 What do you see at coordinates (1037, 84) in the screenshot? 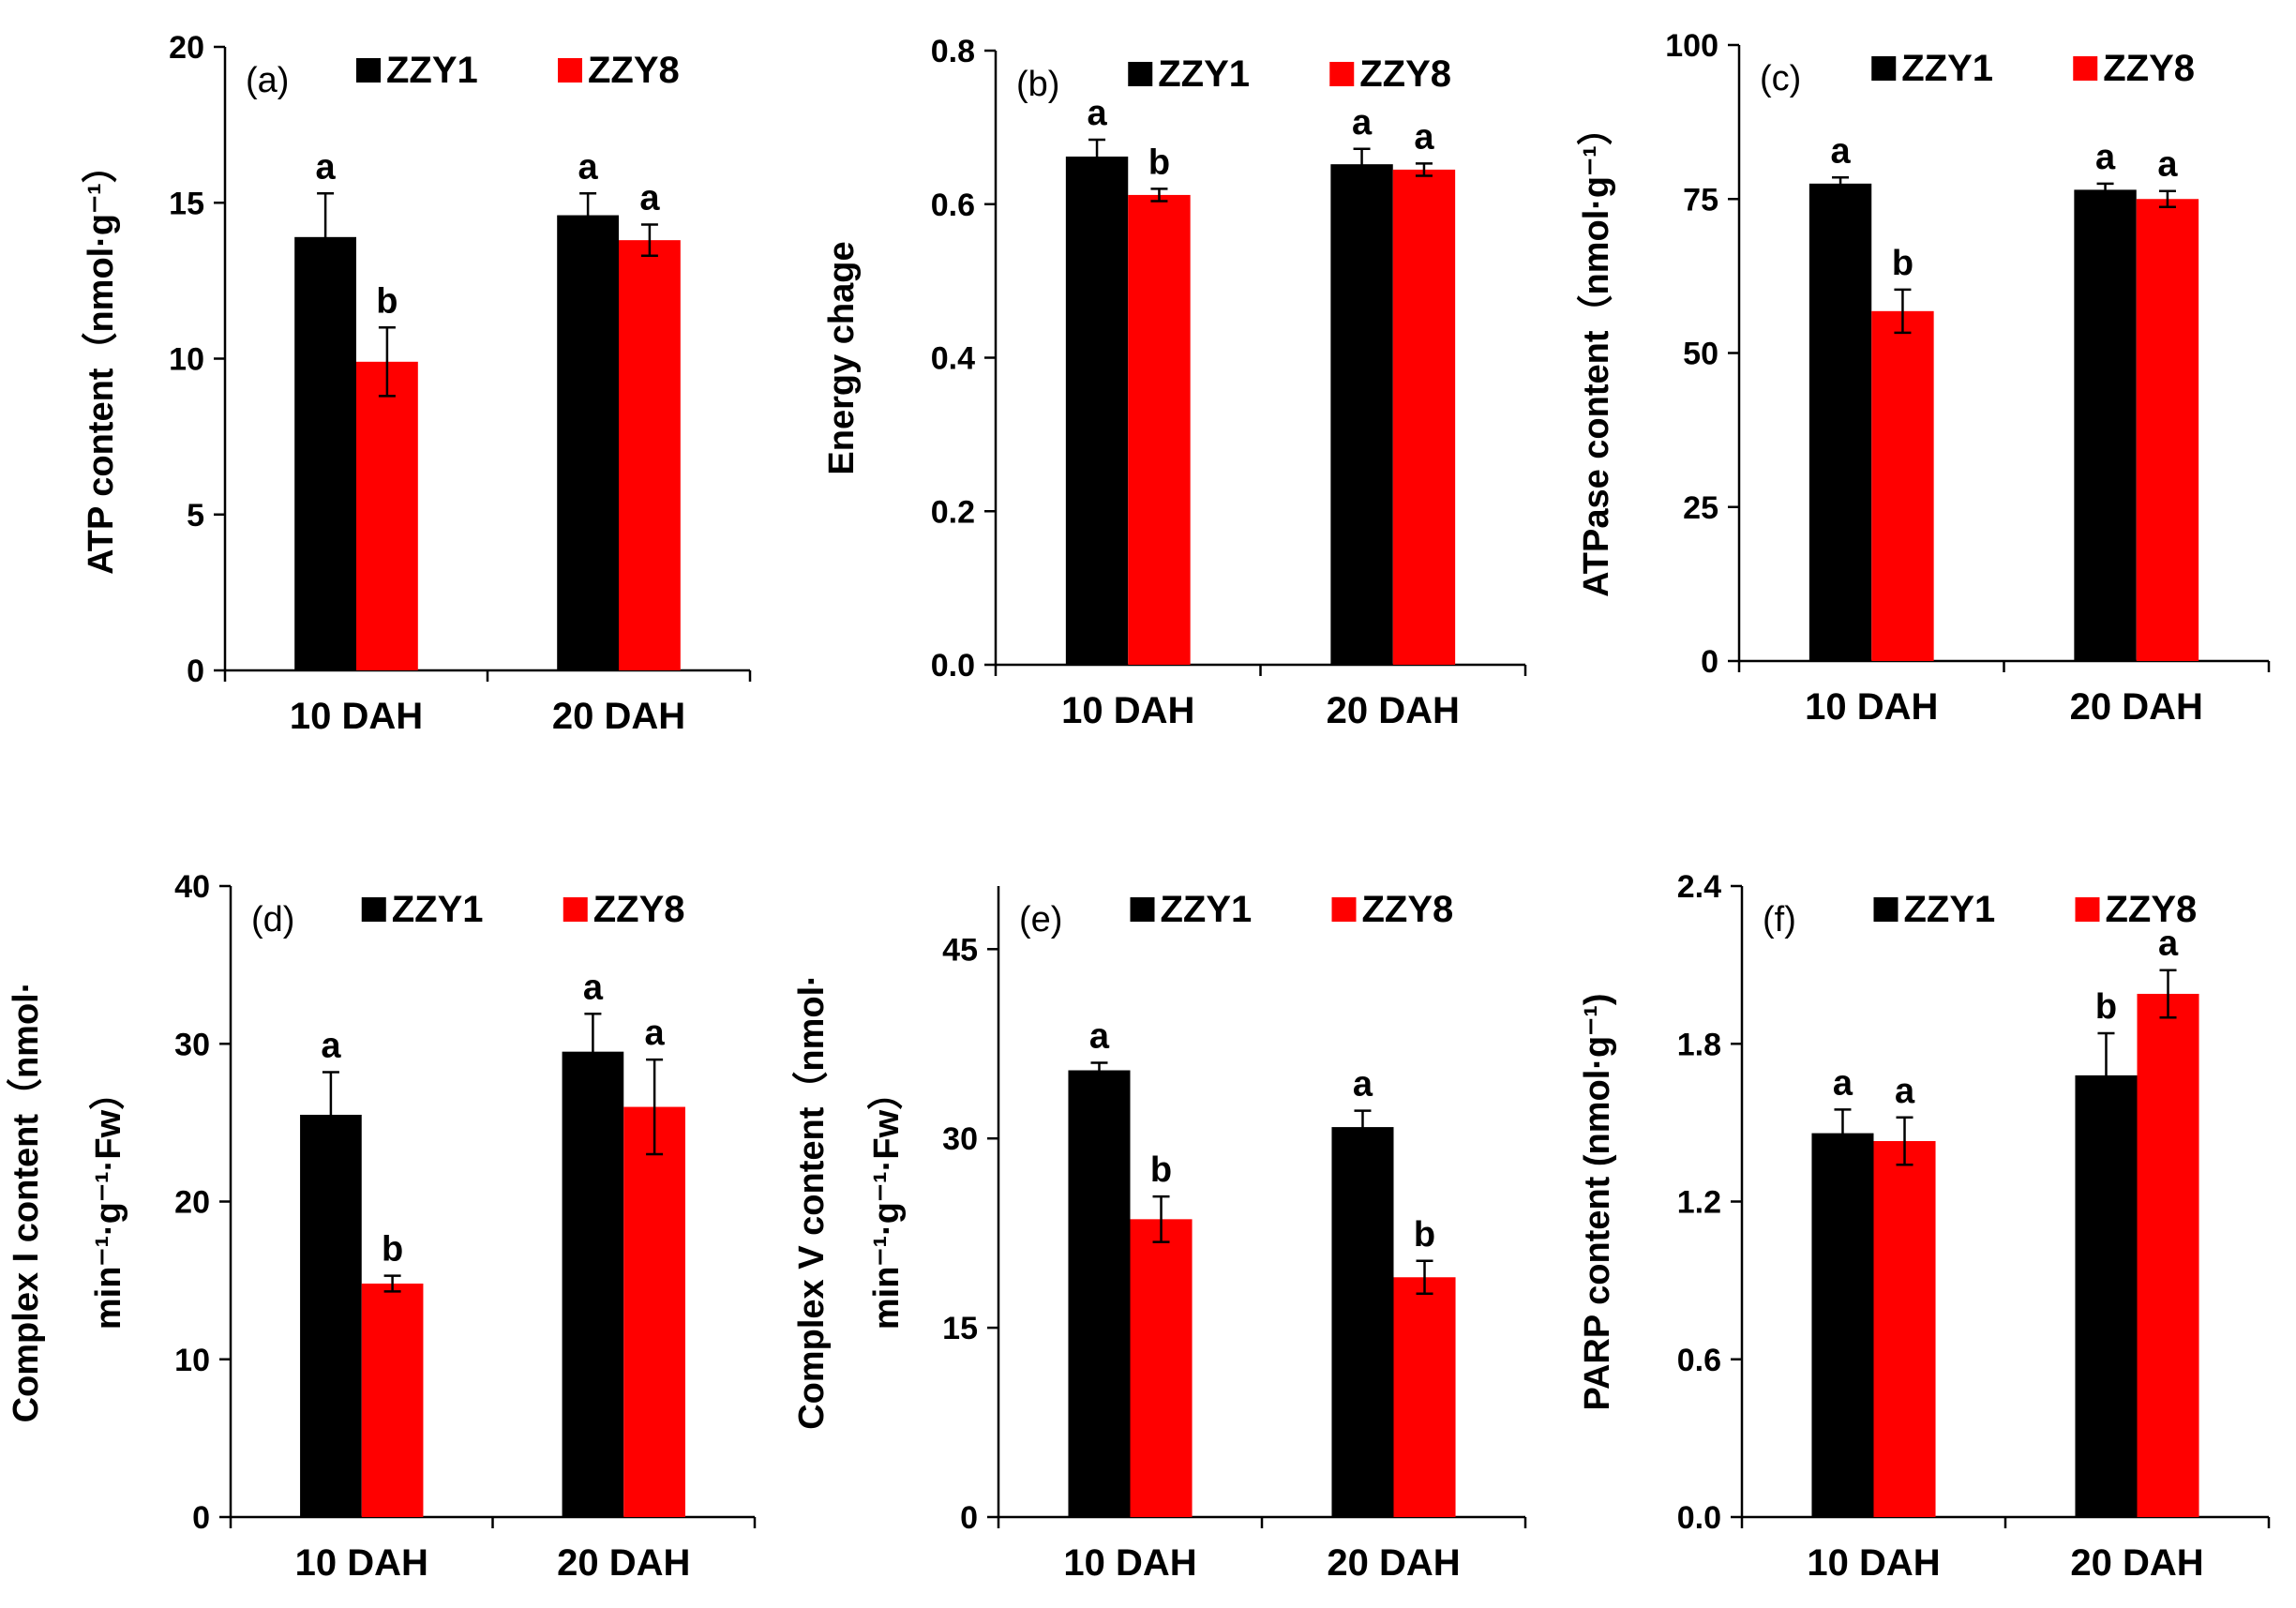
I see `panel-letter: (b)` at bounding box center [1037, 84].